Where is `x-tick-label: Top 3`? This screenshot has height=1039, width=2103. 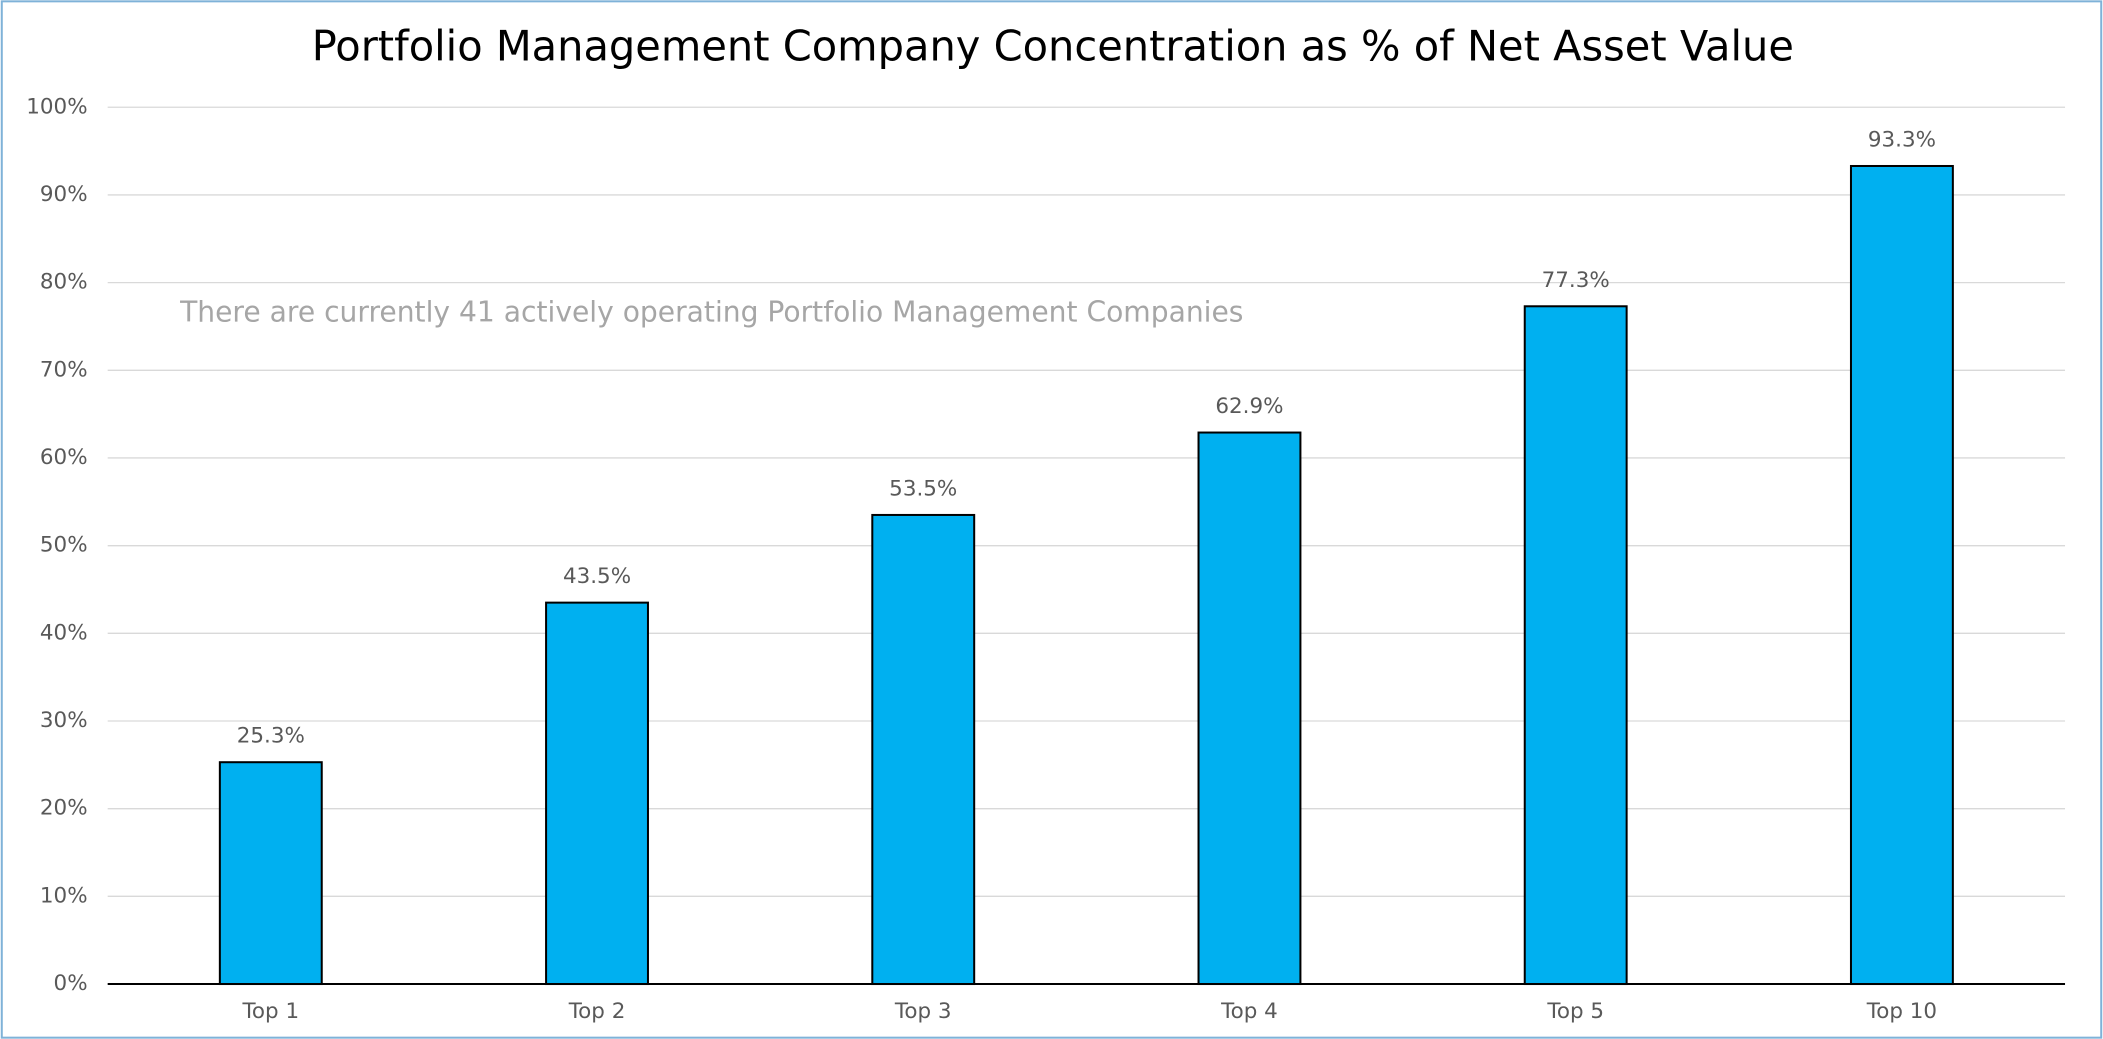
x-tick-label: Top 3 is located at coordinates (923, 1011).